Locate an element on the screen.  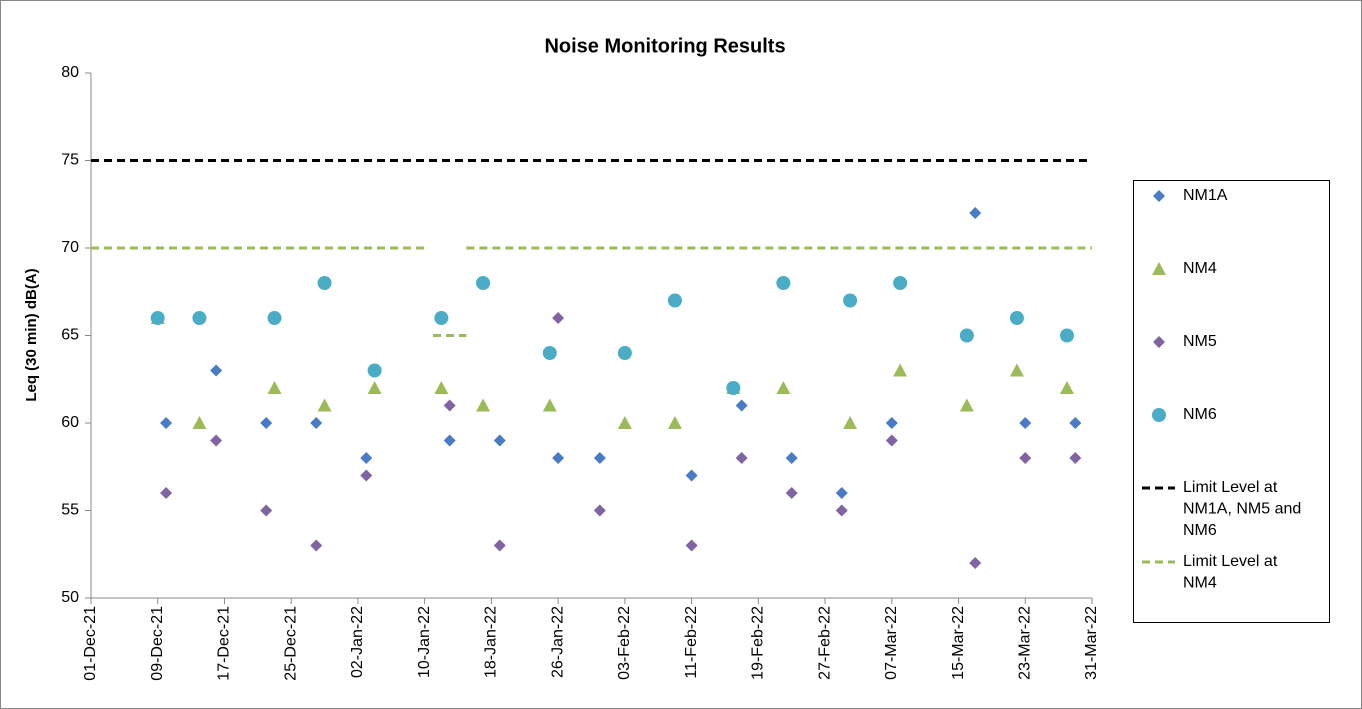
x-tick-label: 17-Dec-21 is located at coordinates (224, 643).